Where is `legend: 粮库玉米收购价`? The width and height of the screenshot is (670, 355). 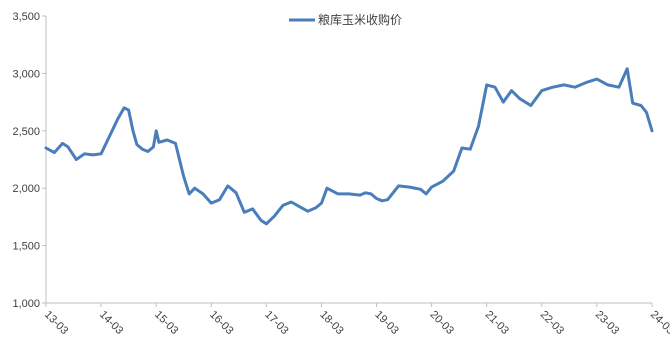
legend: 粮库玉米收购价 is located at coordinates (345, 19).